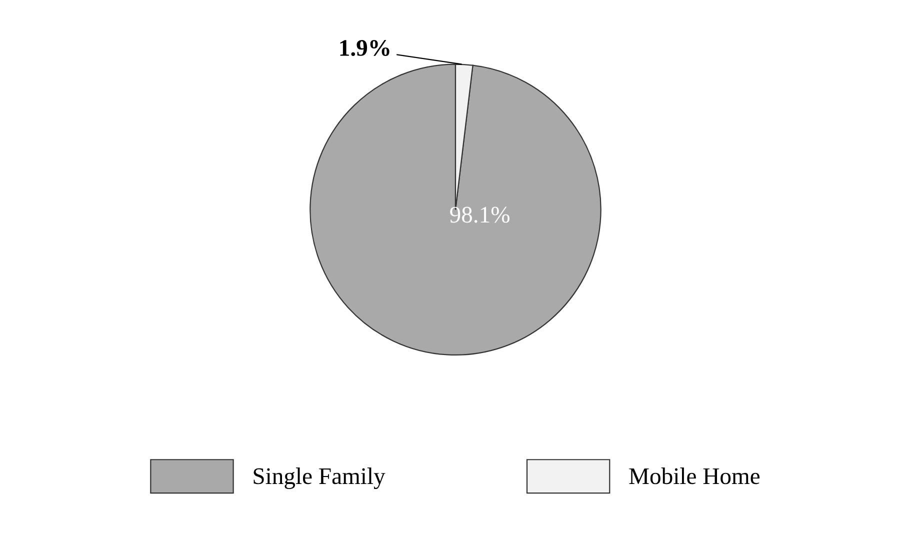 Image resolution: width=911 pixels, height=559 pixels. What do you see at coordinates (694, 476) in the screenshot?
I see `legend-label: Mobile Home` at bounding box center [694, 476].